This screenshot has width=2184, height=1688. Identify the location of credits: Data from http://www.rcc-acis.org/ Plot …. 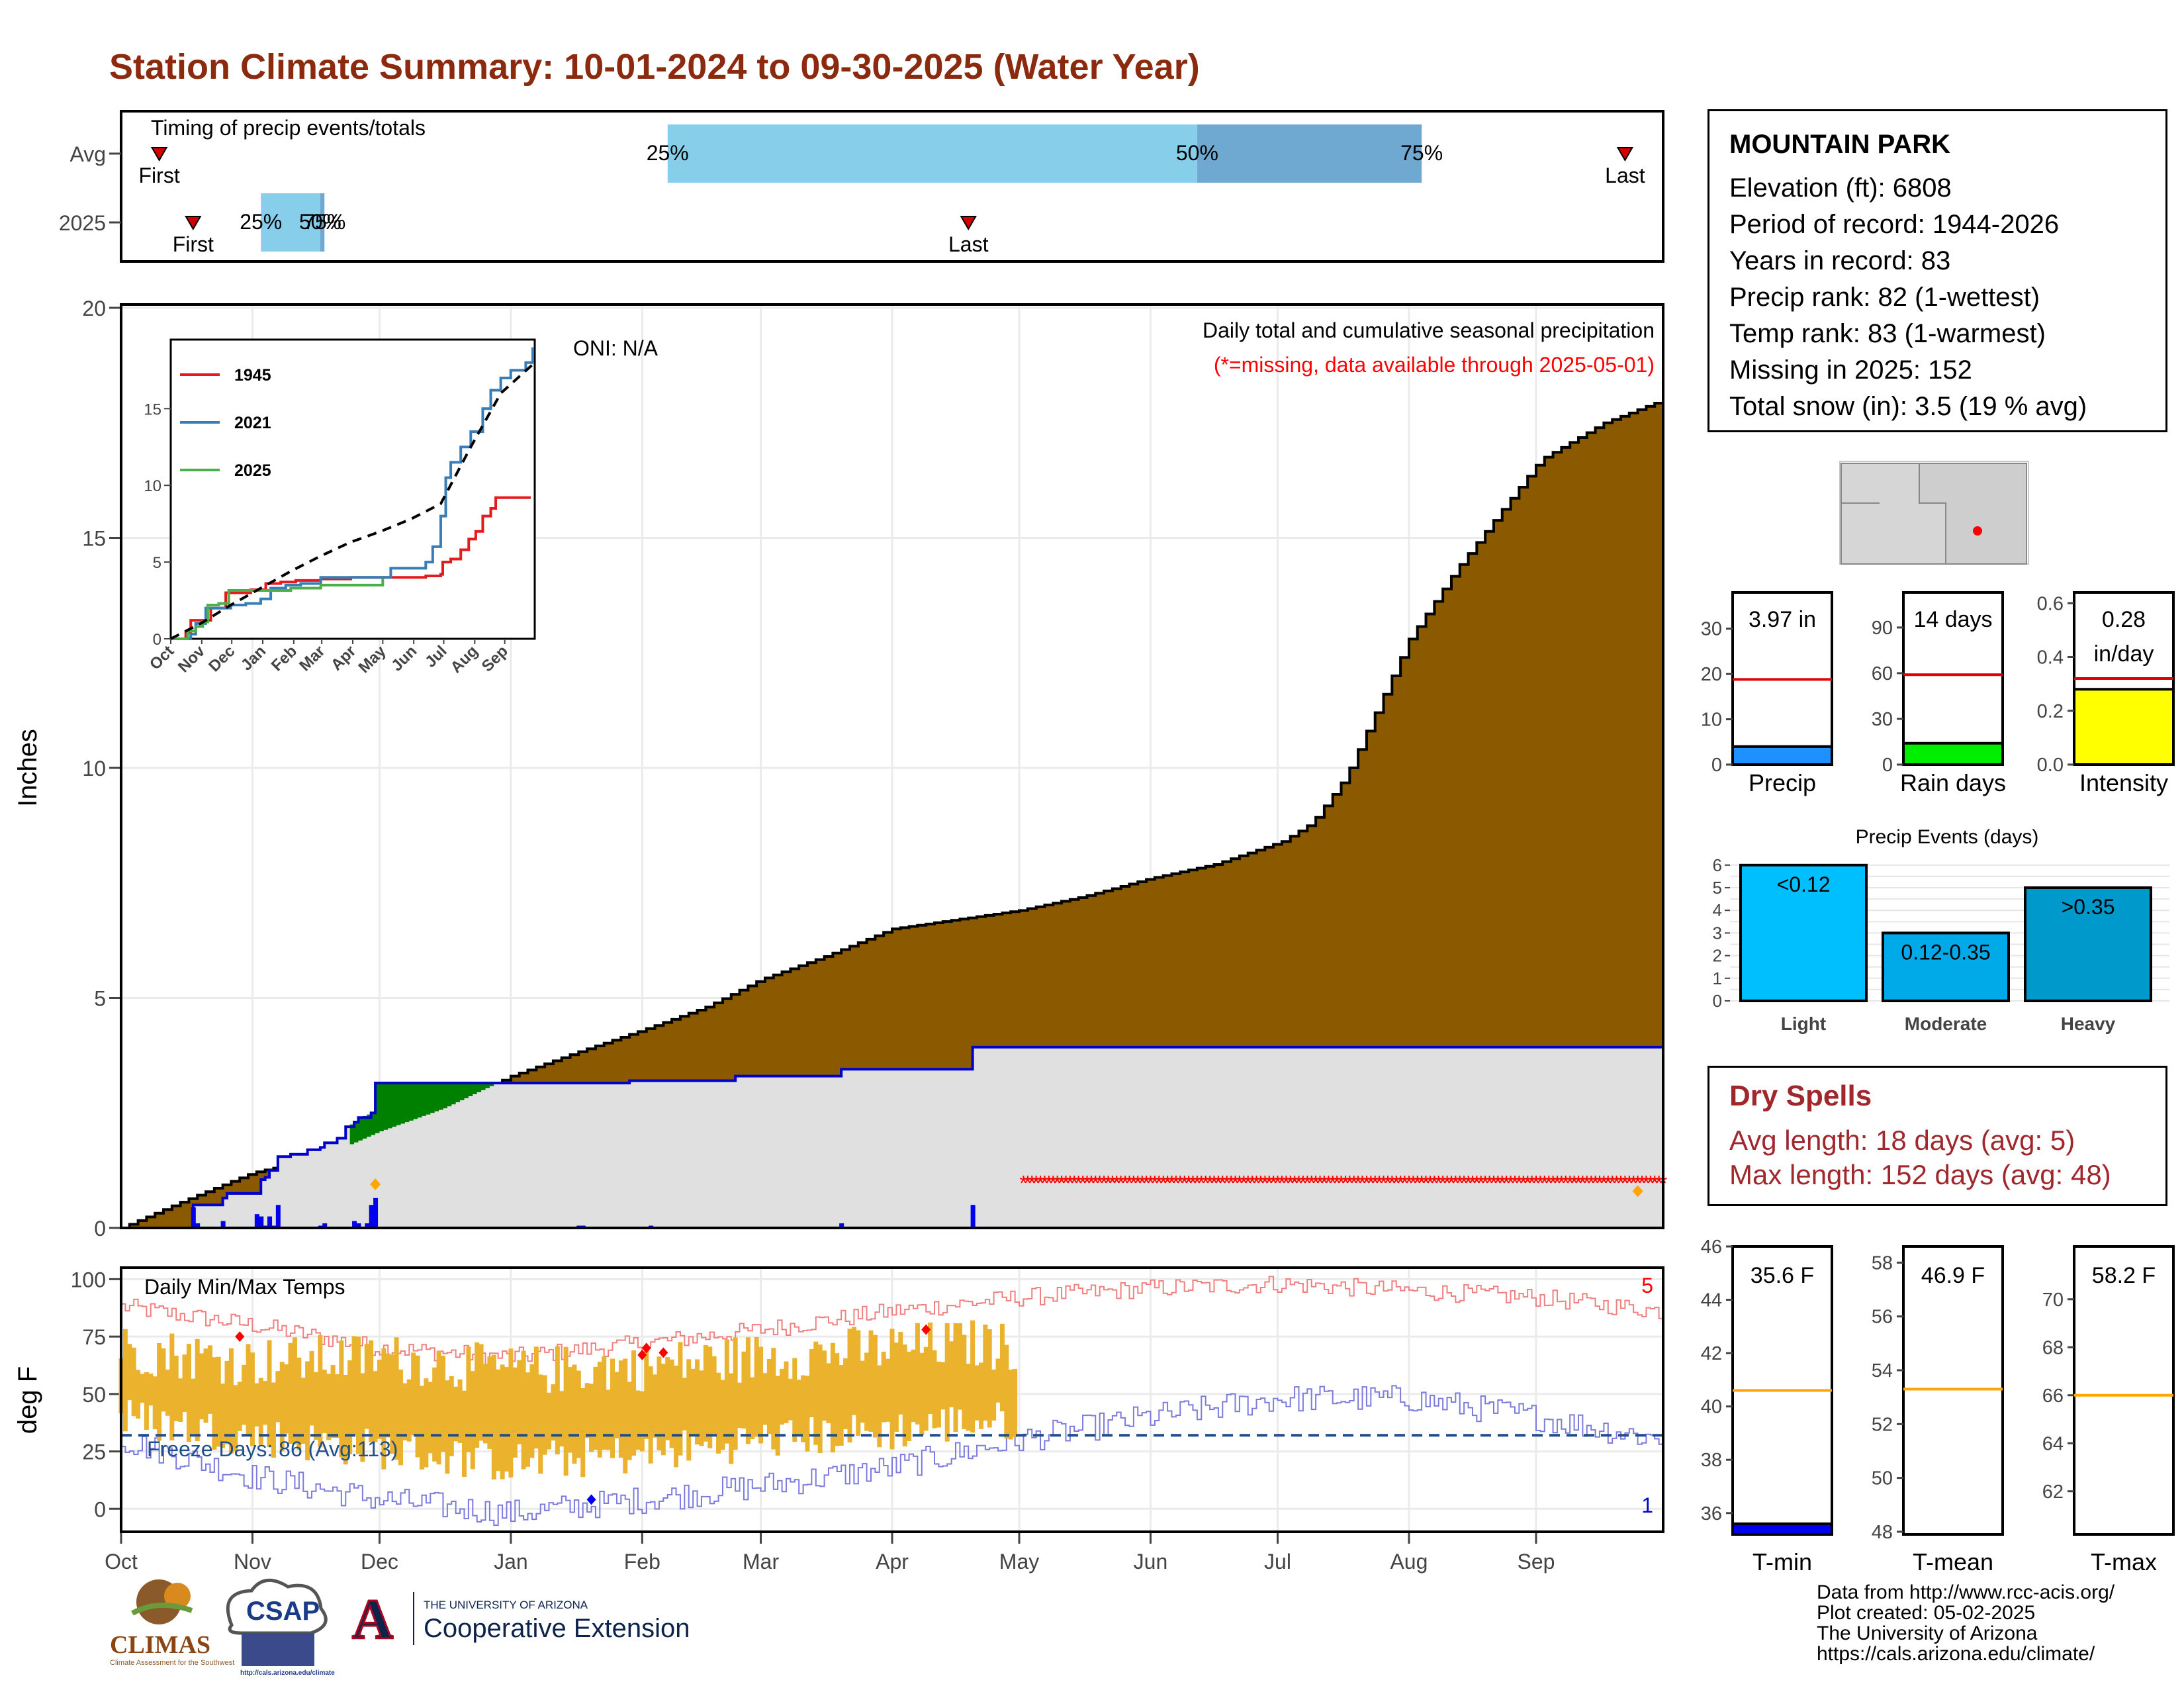
(1966, 1623).